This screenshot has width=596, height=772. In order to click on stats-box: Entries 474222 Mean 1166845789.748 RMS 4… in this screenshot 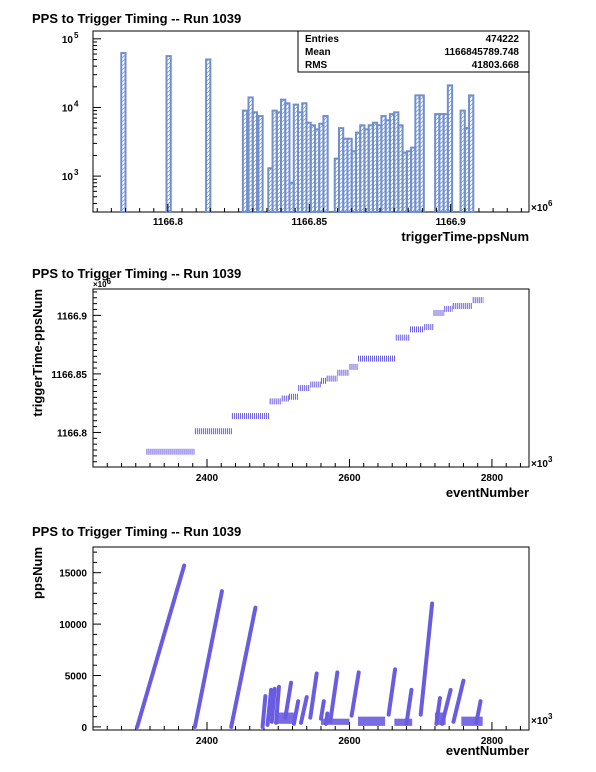, I will do `click(413, 51)`.